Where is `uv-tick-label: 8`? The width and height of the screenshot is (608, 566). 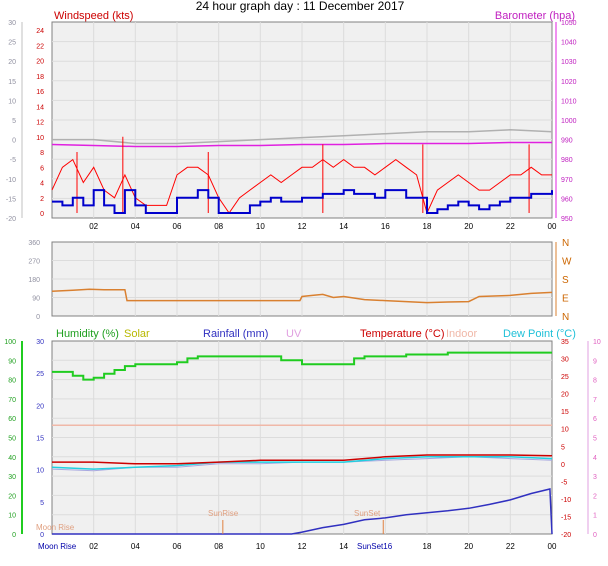 uv-tick-label: 8 is located at coordinates (595, 381).